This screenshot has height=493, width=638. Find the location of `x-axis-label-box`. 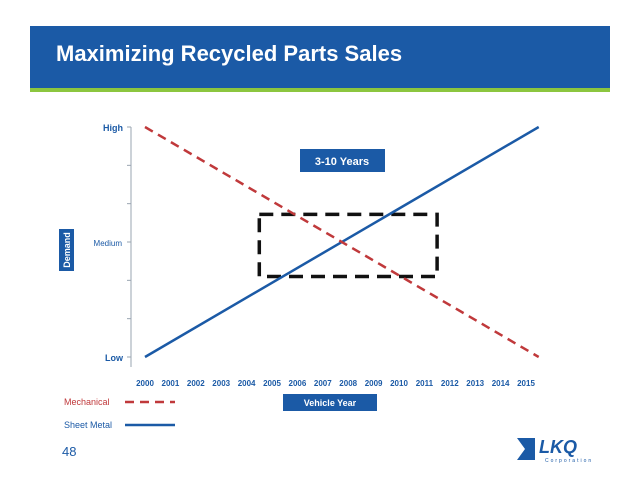

x-axis-label-box is located at coordinates (330, 402).